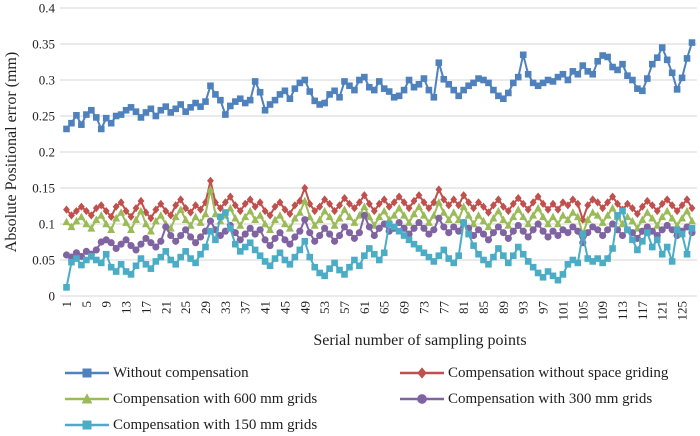  I want to click on legend-label: Without compensation, so click(181, 372).